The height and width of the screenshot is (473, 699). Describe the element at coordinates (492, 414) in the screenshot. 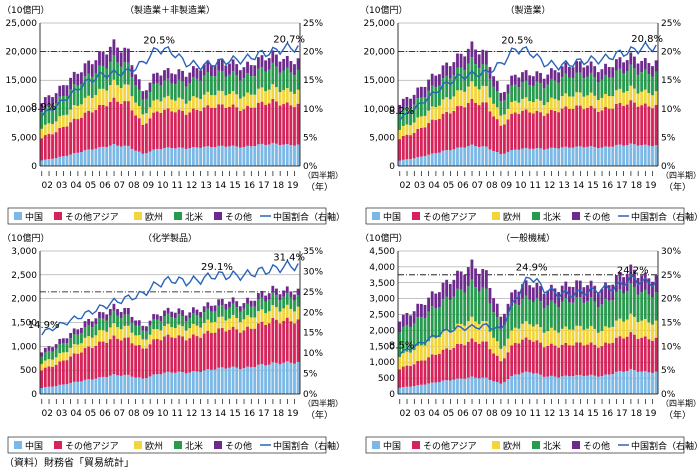

I see `x-tick-label: 08` at that location.